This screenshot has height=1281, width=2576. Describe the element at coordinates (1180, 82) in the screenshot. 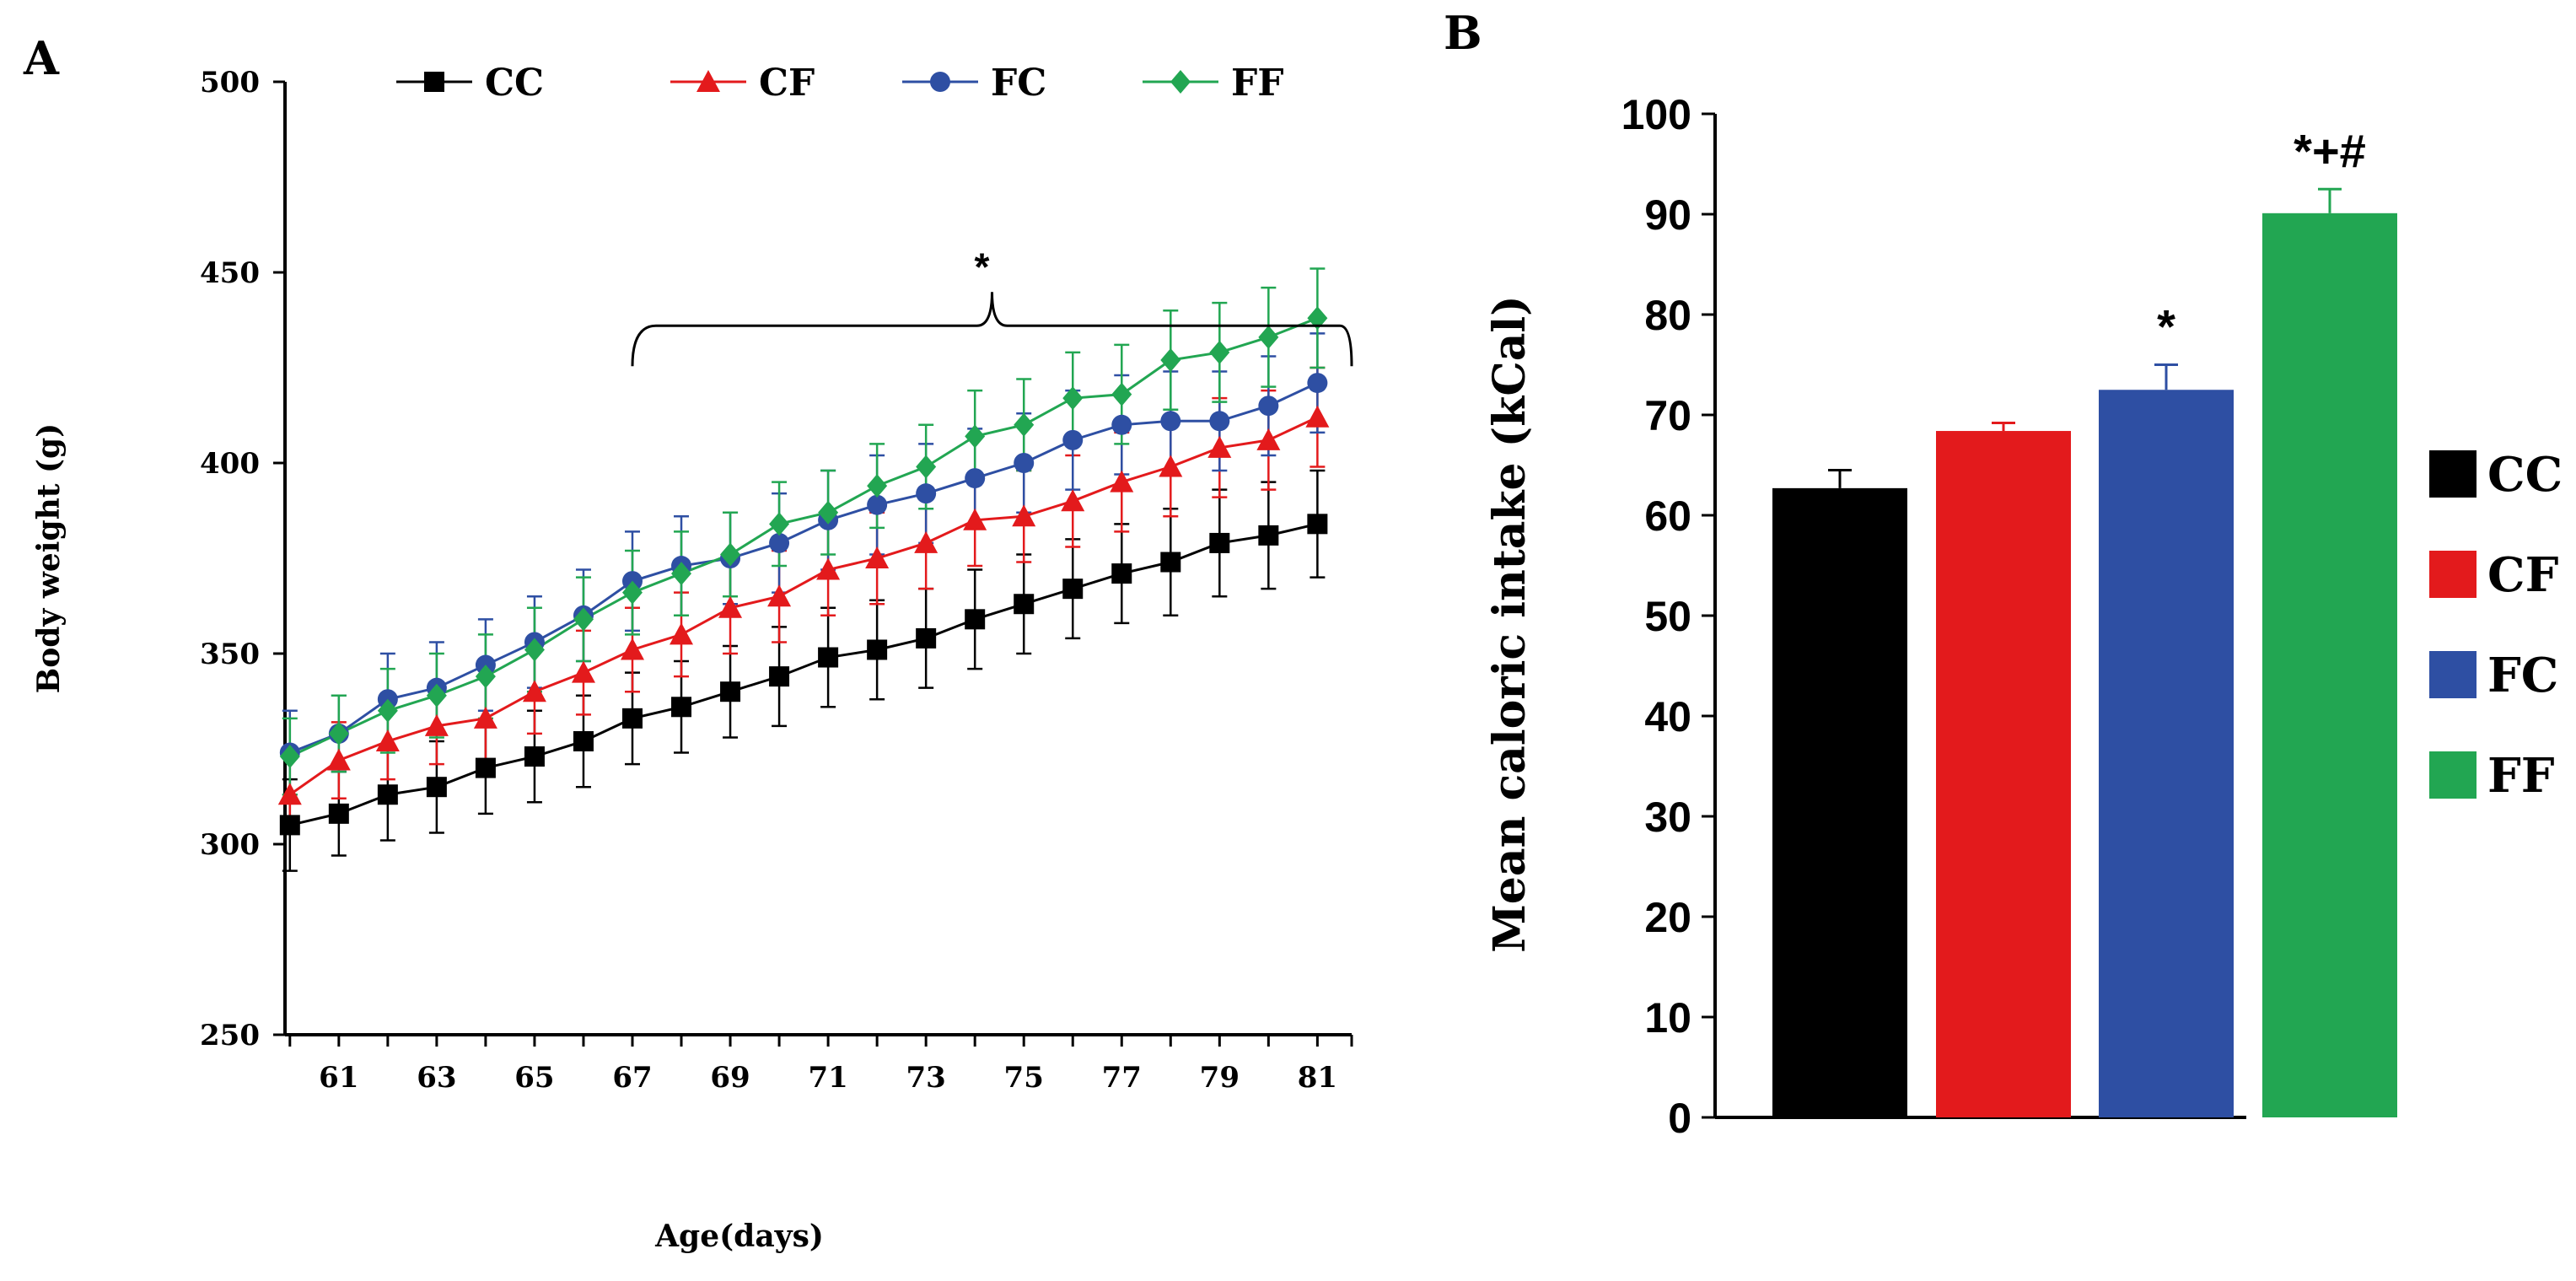

I see `legend-marker-ff` at that location.